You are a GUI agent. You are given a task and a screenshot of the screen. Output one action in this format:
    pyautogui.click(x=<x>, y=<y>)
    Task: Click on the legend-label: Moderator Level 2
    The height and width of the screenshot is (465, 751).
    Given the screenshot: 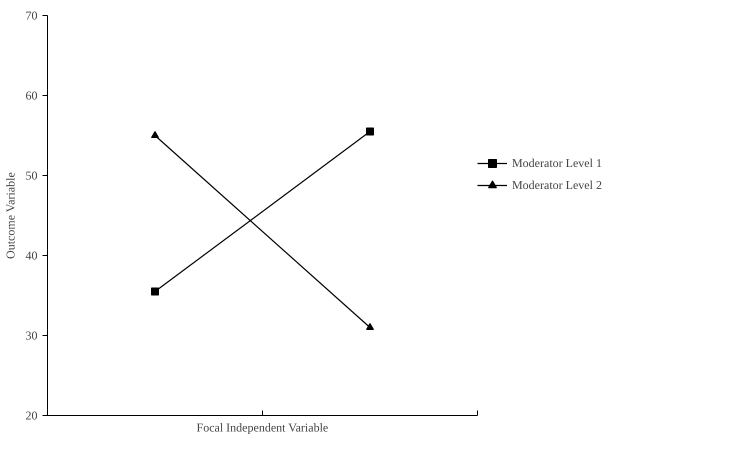 What is the action you would take?
    pyautogui.click(x=557, y=185)
    